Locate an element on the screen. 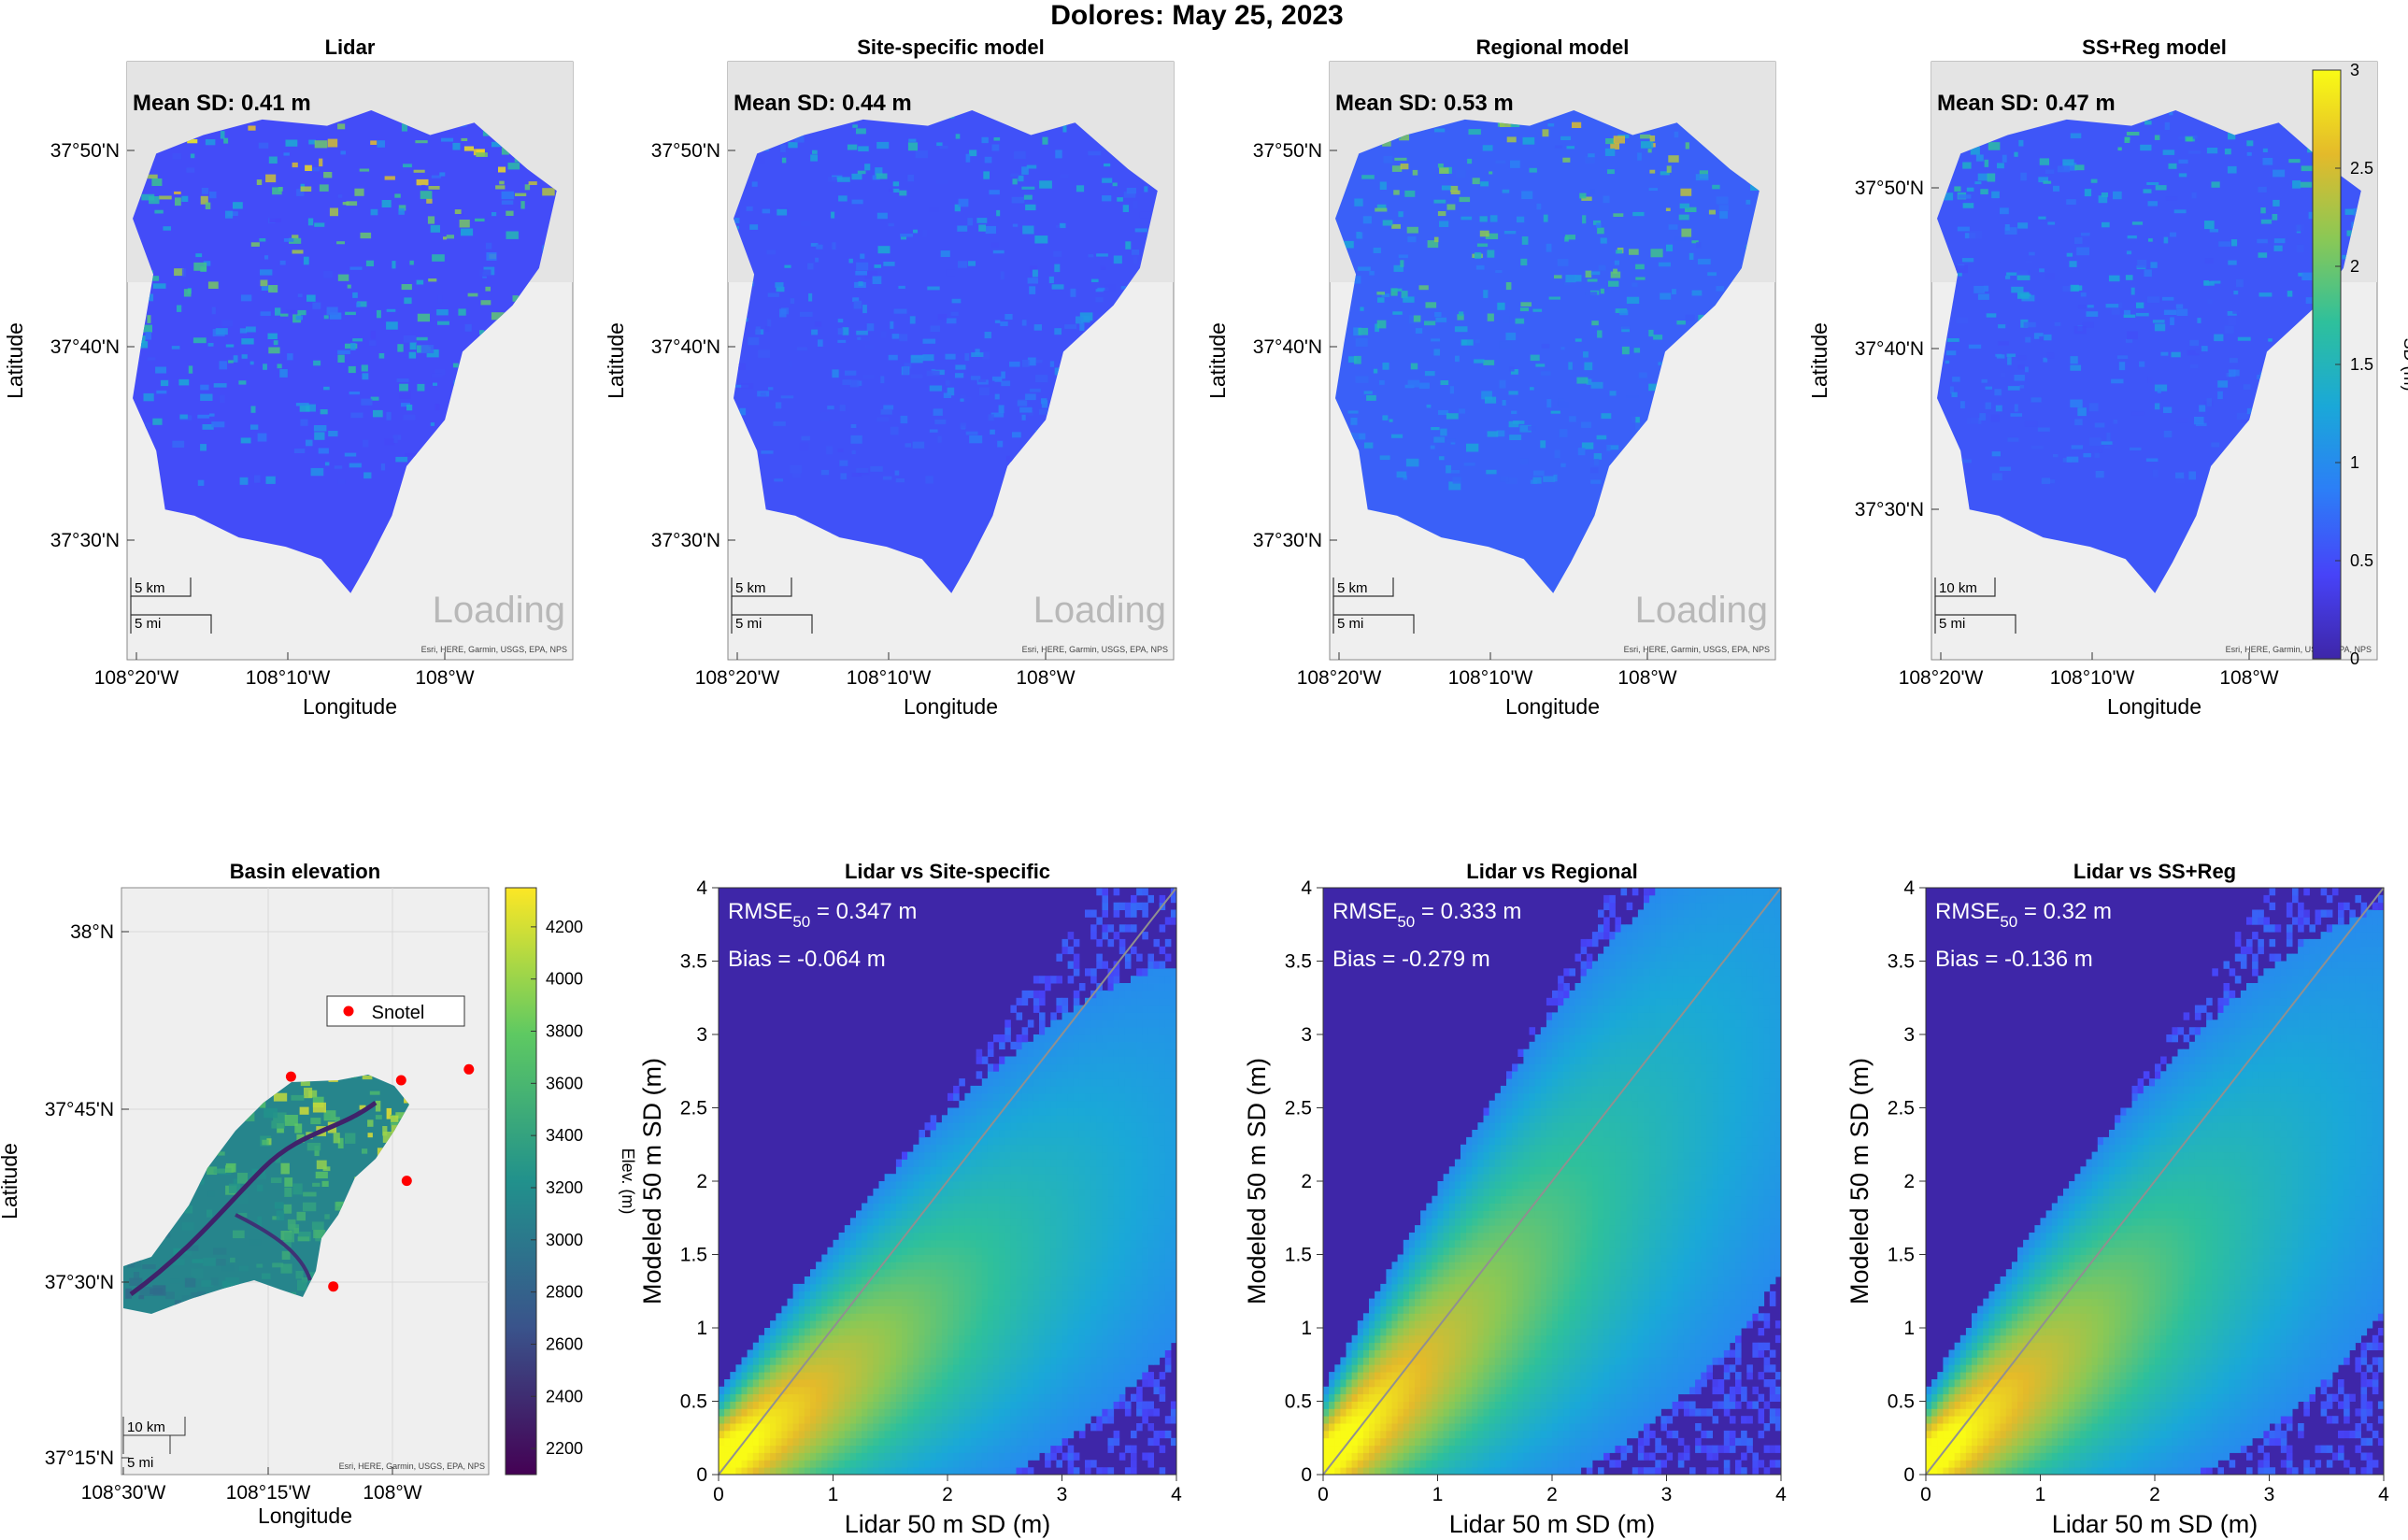 This screenshot has height=1540, width=2408. x-axis-label: Longitude is located at coordinates (350, 706).